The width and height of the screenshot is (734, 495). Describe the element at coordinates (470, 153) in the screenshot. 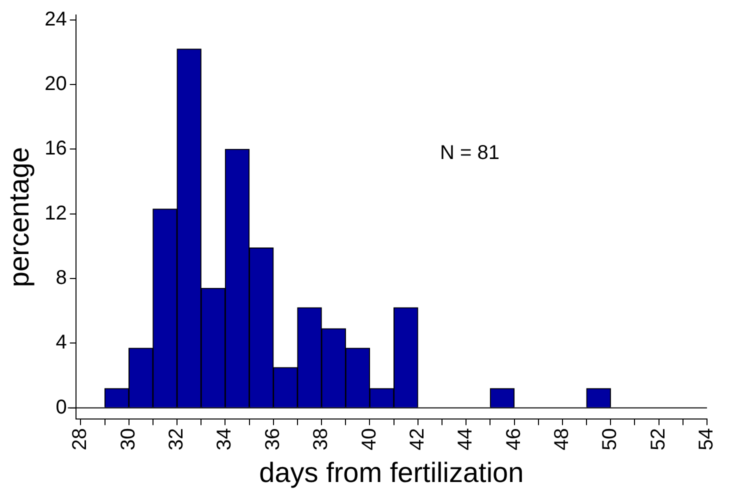

I see `annotation: N = 81` at that location.